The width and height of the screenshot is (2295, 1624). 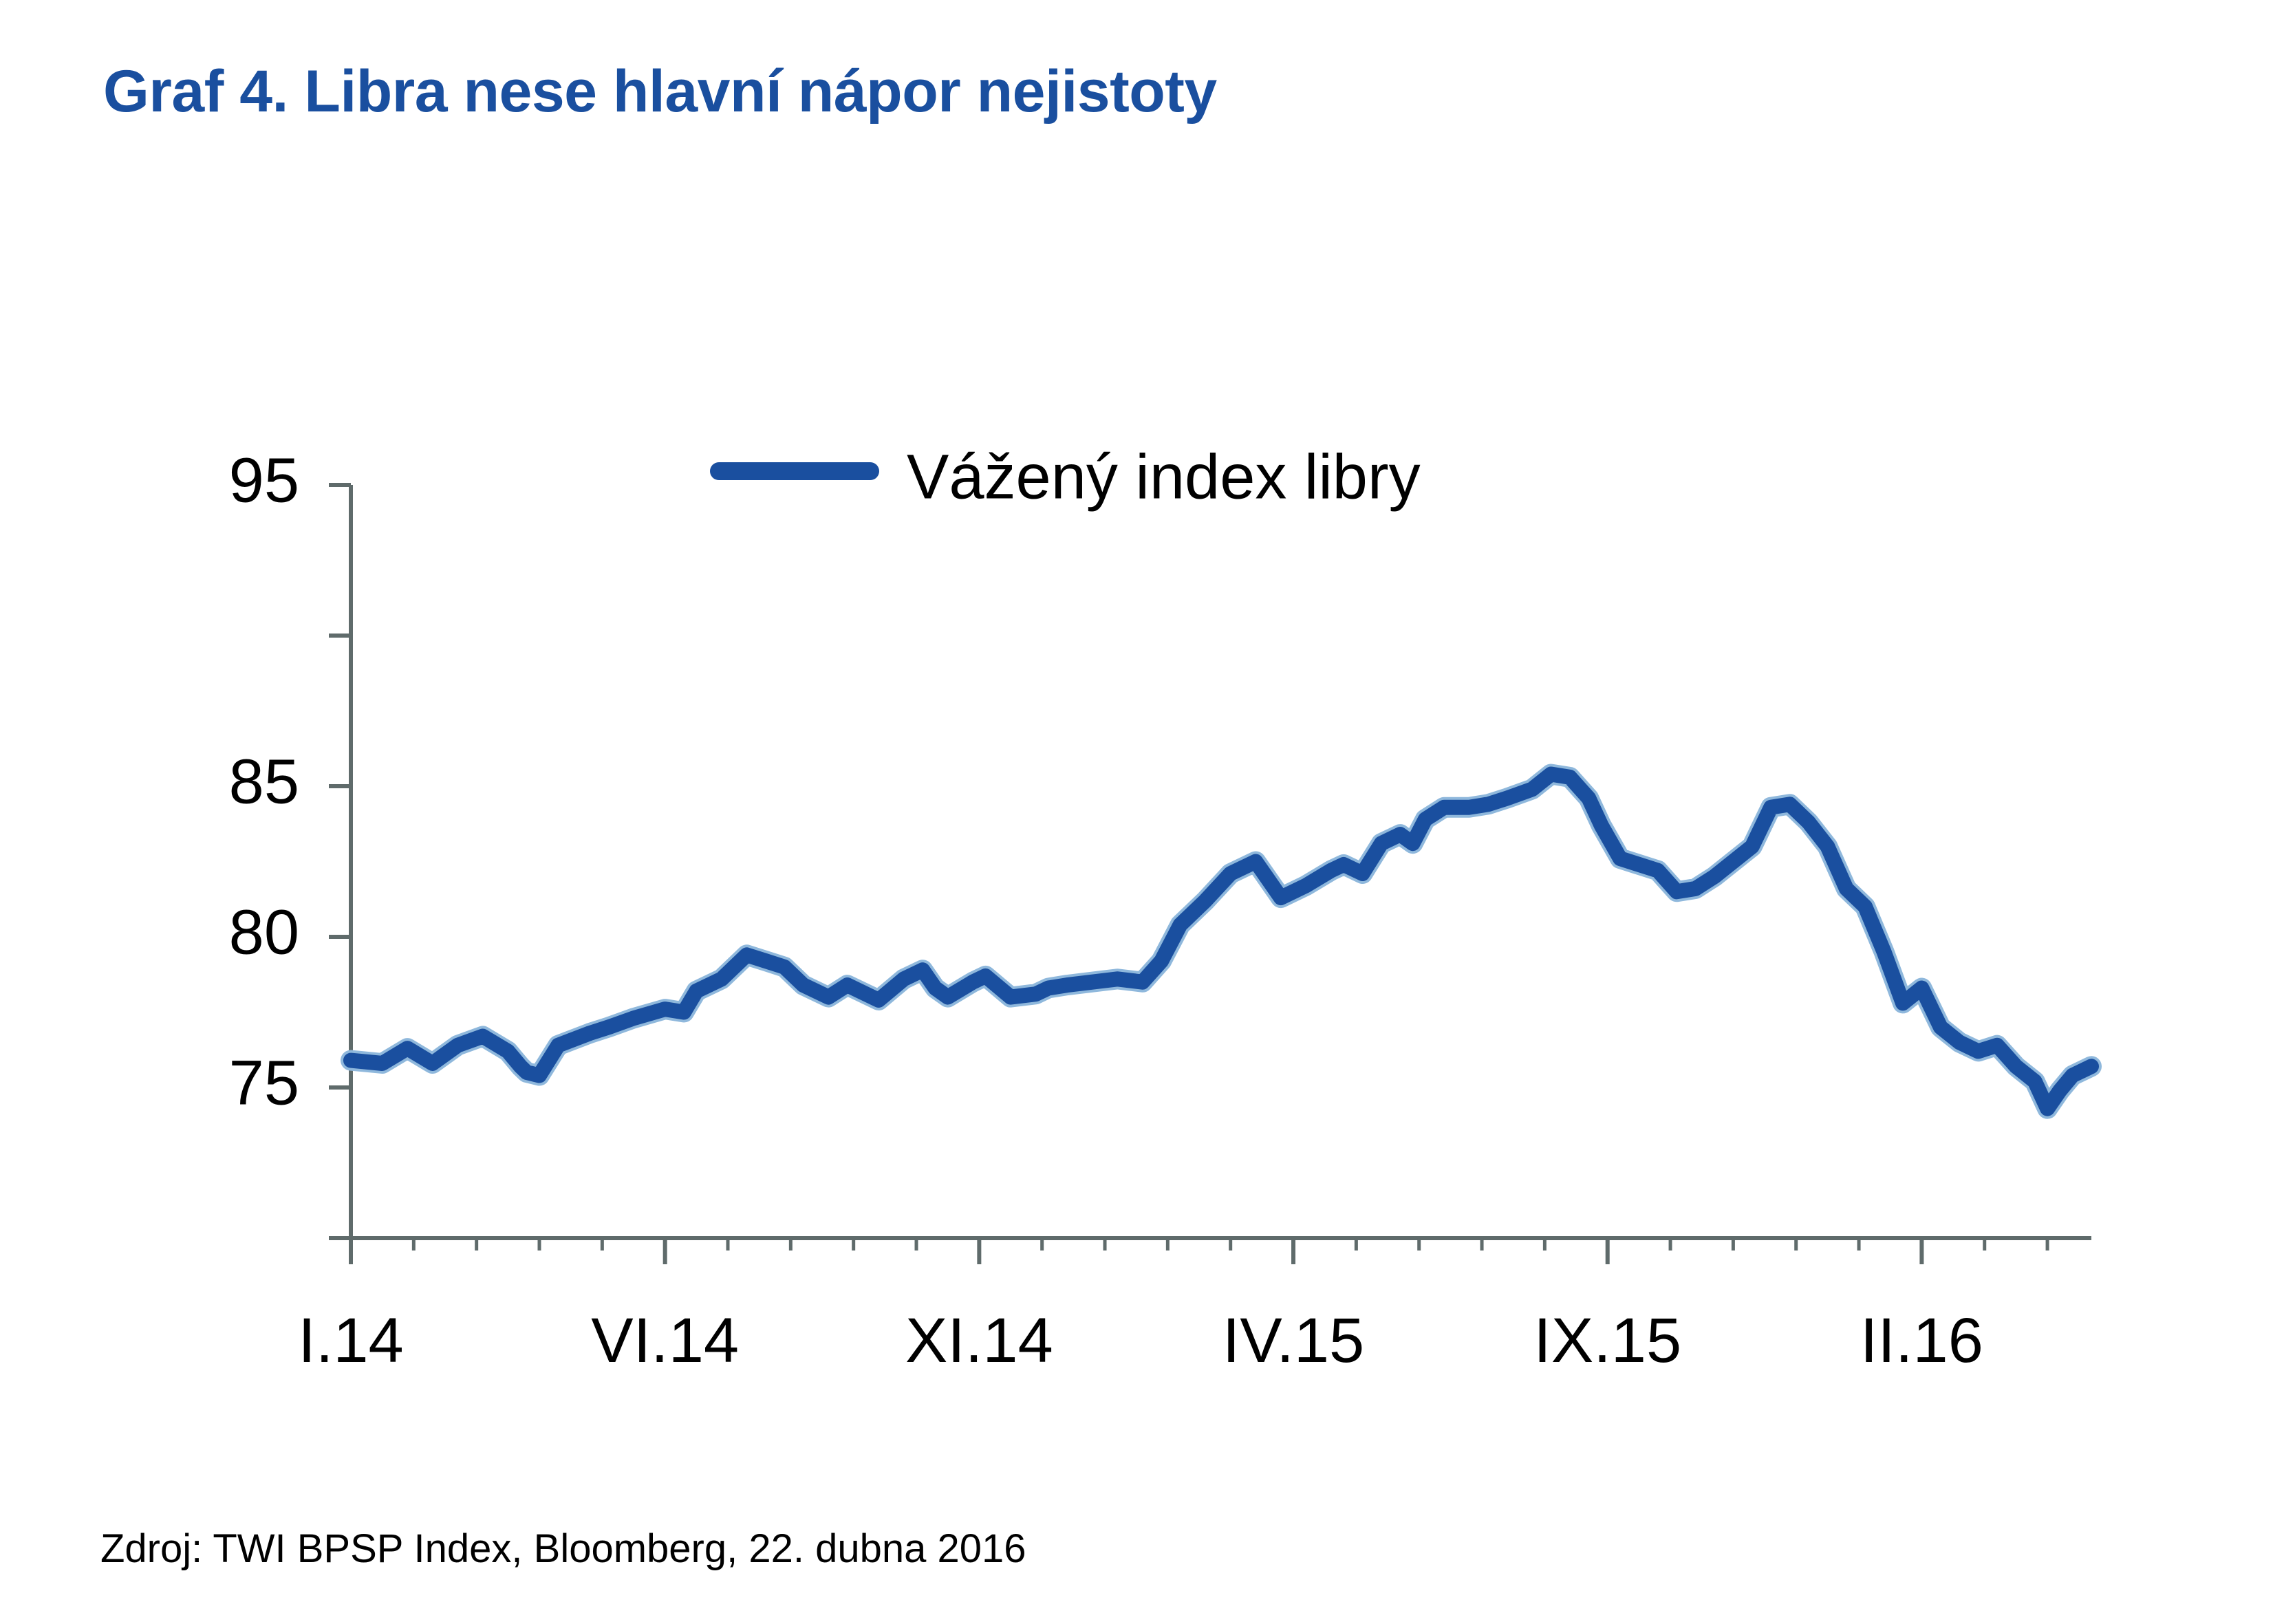 I want to click on x-tick-label: IV.15, so click(x=1293, y=1341).